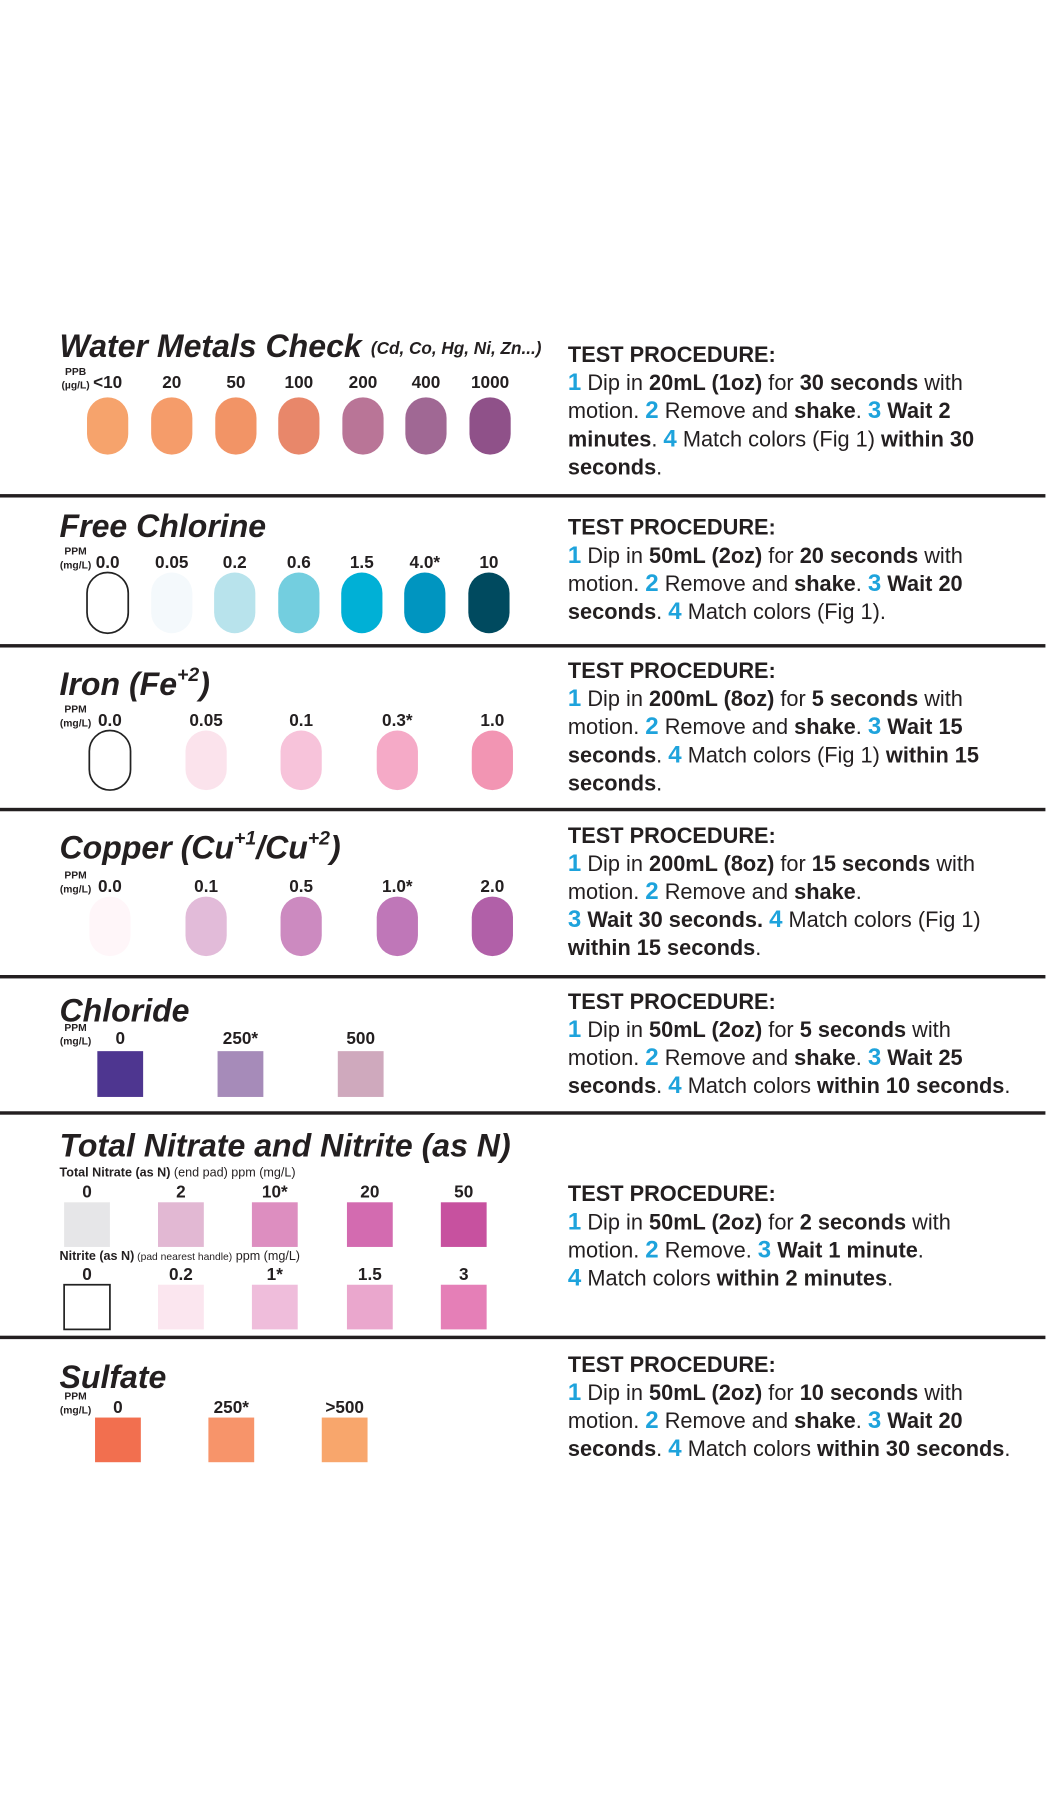  I want to click on text-run: Wait 15, so click(921, 726).